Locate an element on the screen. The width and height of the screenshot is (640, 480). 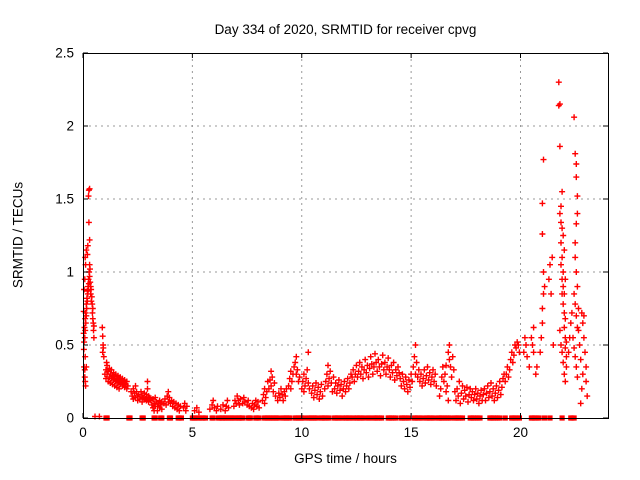
y-tick-label: 2 is located at coordinates (70, 126).